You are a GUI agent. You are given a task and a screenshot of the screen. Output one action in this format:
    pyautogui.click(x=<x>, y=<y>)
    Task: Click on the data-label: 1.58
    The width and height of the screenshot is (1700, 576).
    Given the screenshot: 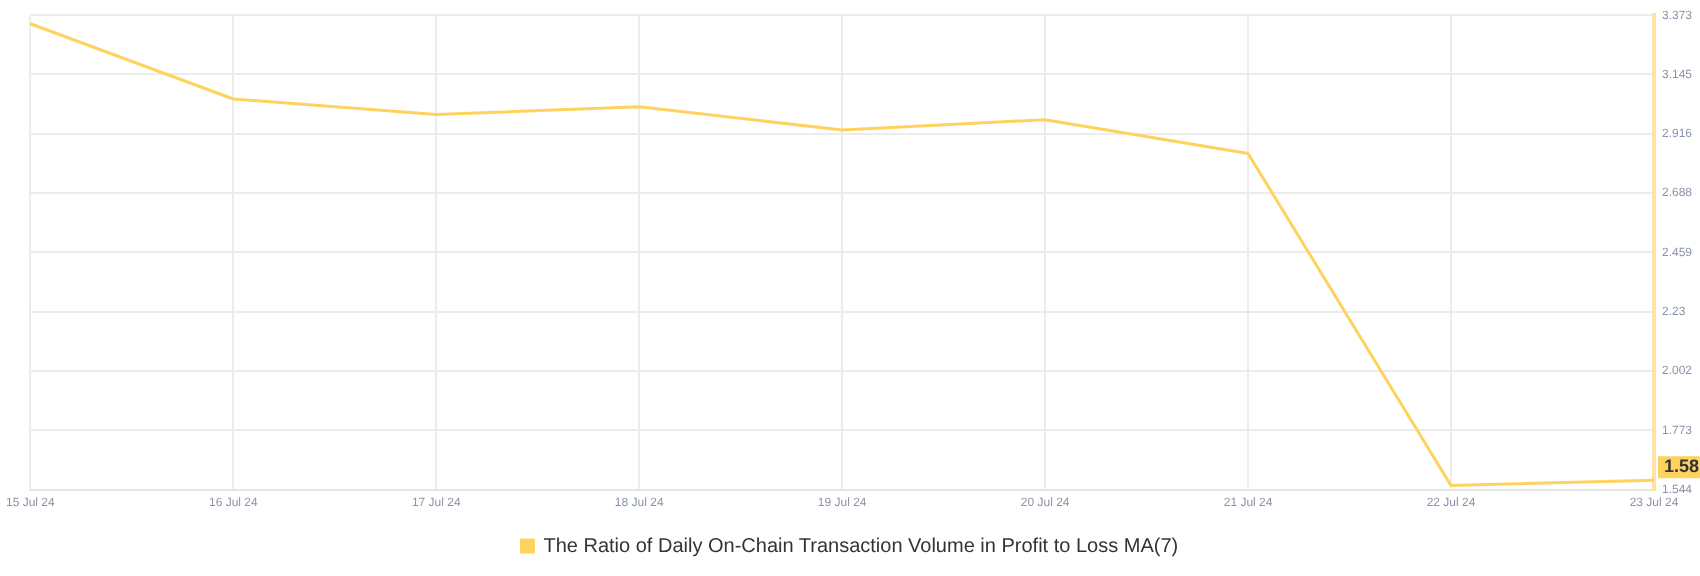 What is the action you would take?
    pyautogui.click(x=1681, y=466)
    